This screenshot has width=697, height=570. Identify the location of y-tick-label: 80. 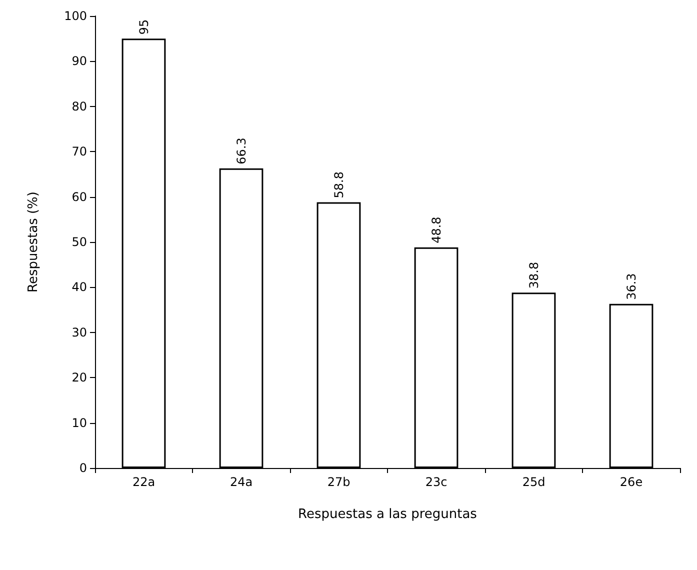
(79, 106).